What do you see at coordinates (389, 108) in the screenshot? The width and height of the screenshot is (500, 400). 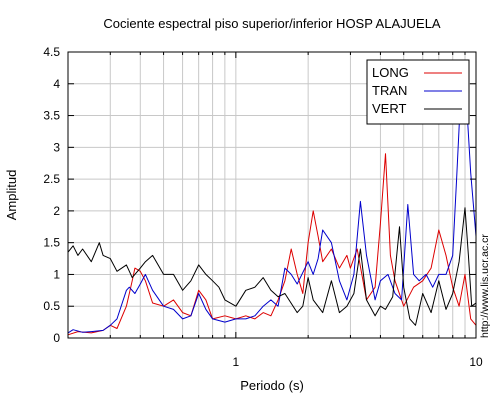 I see `legend-label-vert: VERT` at bounding box center [389, 108].